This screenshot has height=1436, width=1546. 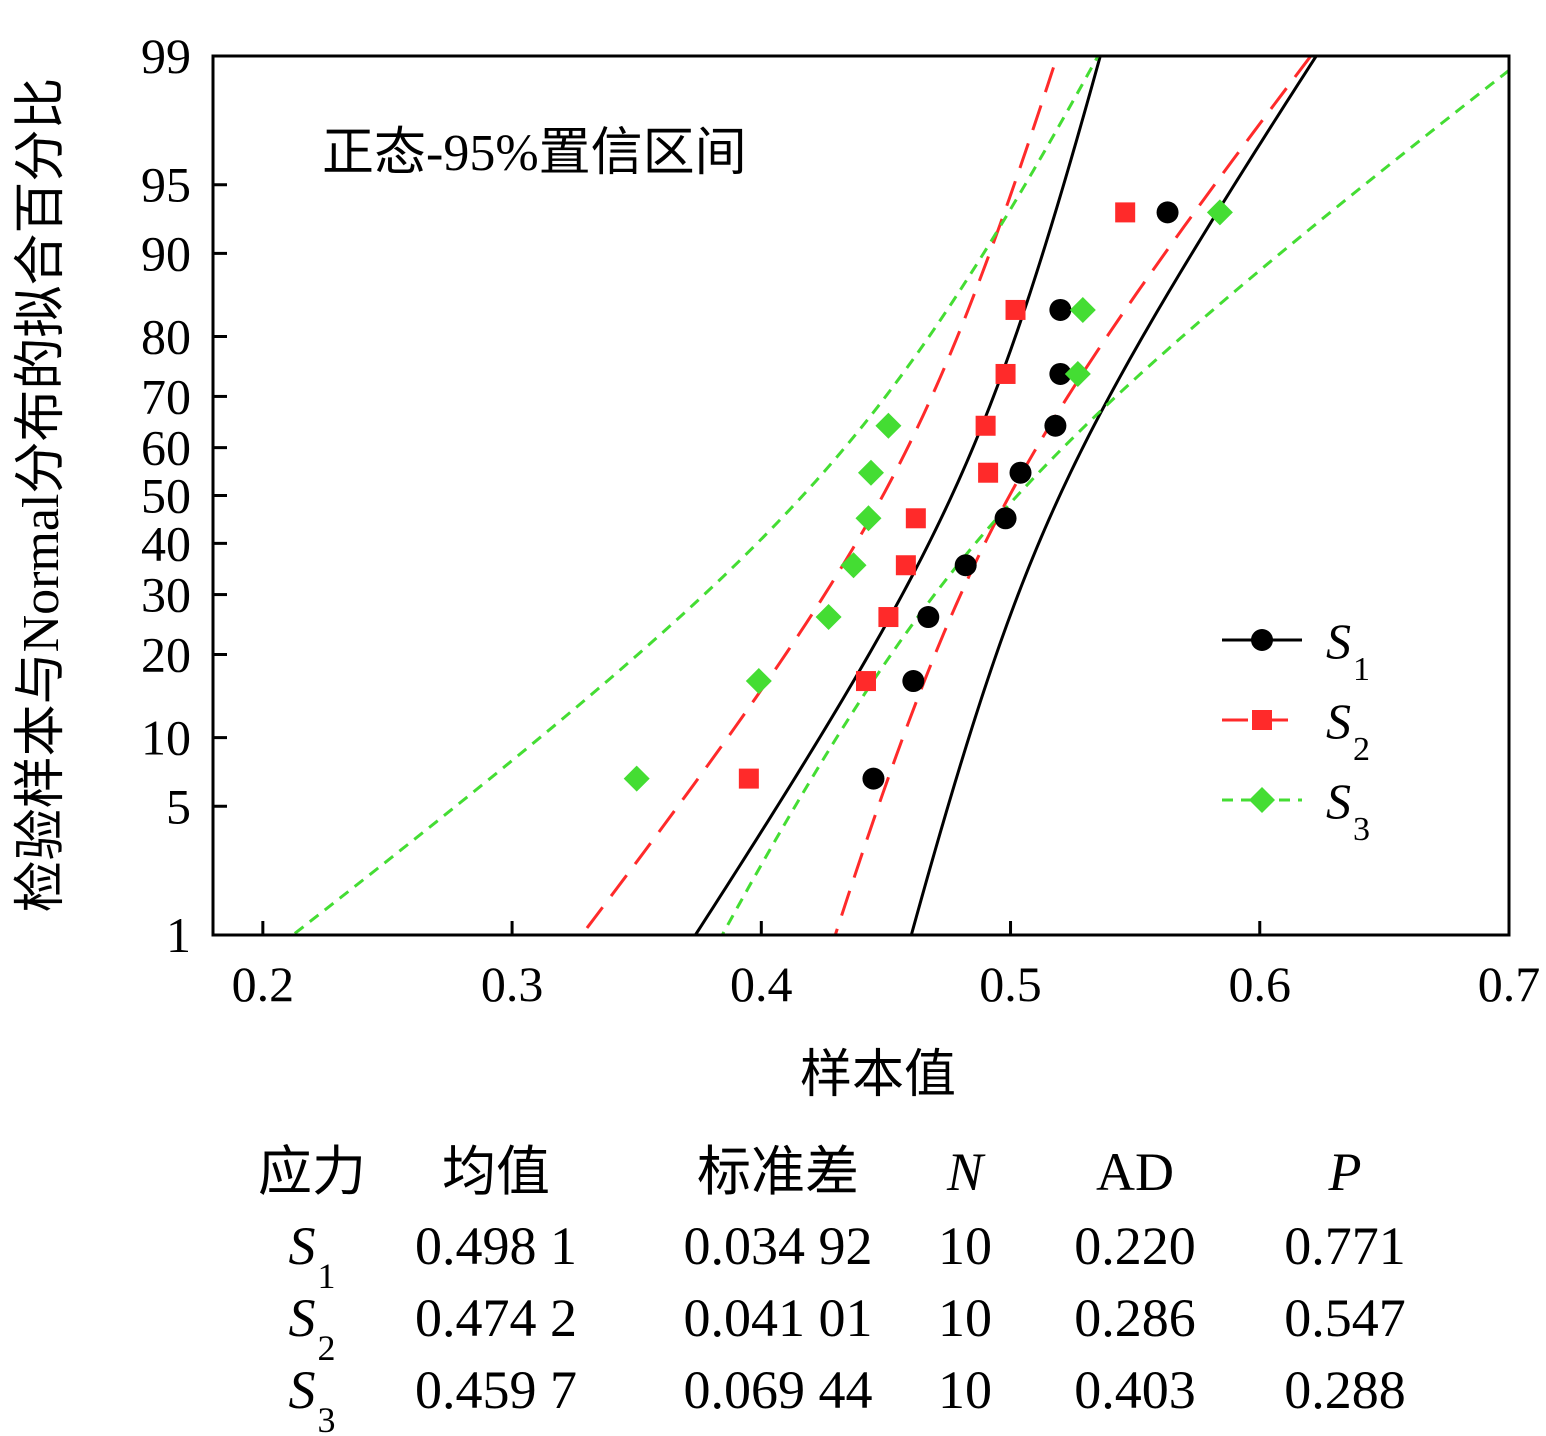 What do you see at coordinates (1135, 1390) in the screenshot?
I see `table-cell: 0.403` at bounding box center [1135, 1390].